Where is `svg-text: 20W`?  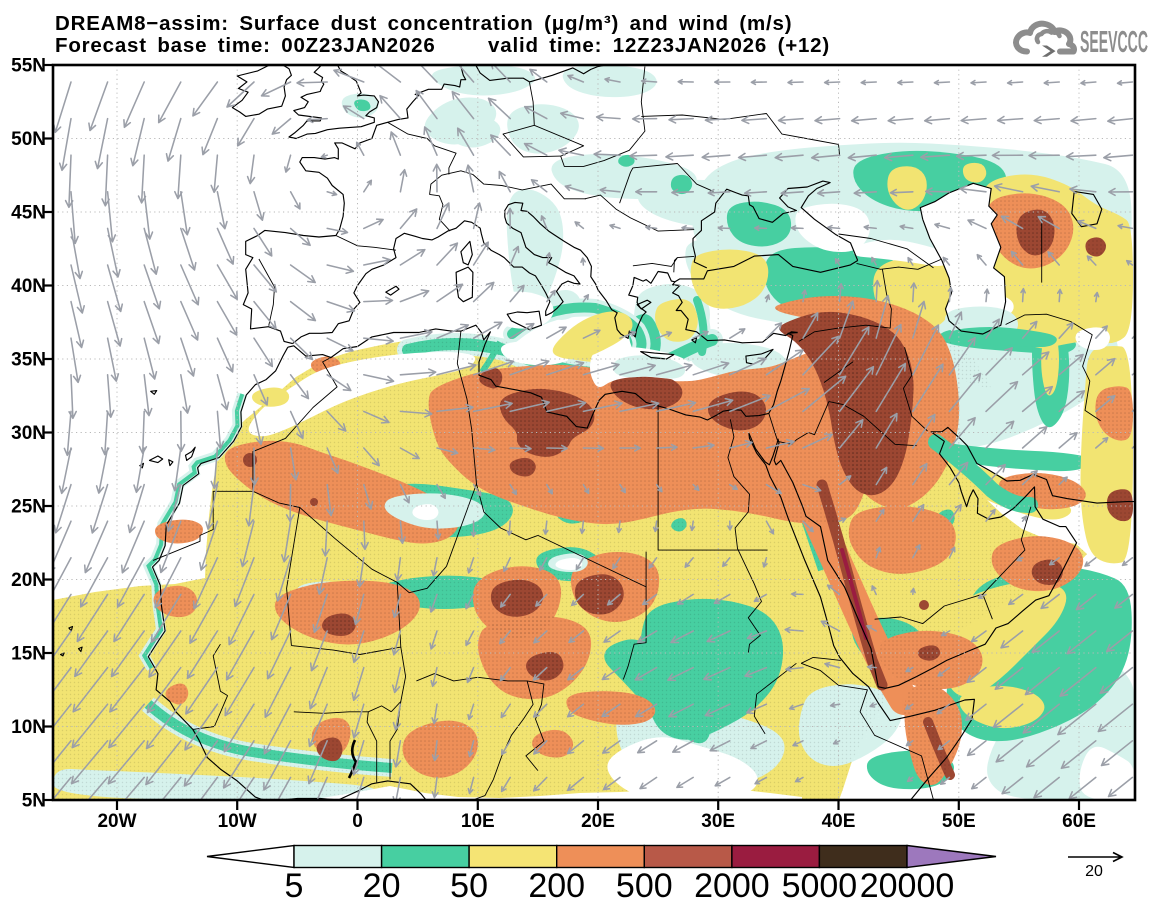
svg-text: 20W is located at coordinates (116, 821).